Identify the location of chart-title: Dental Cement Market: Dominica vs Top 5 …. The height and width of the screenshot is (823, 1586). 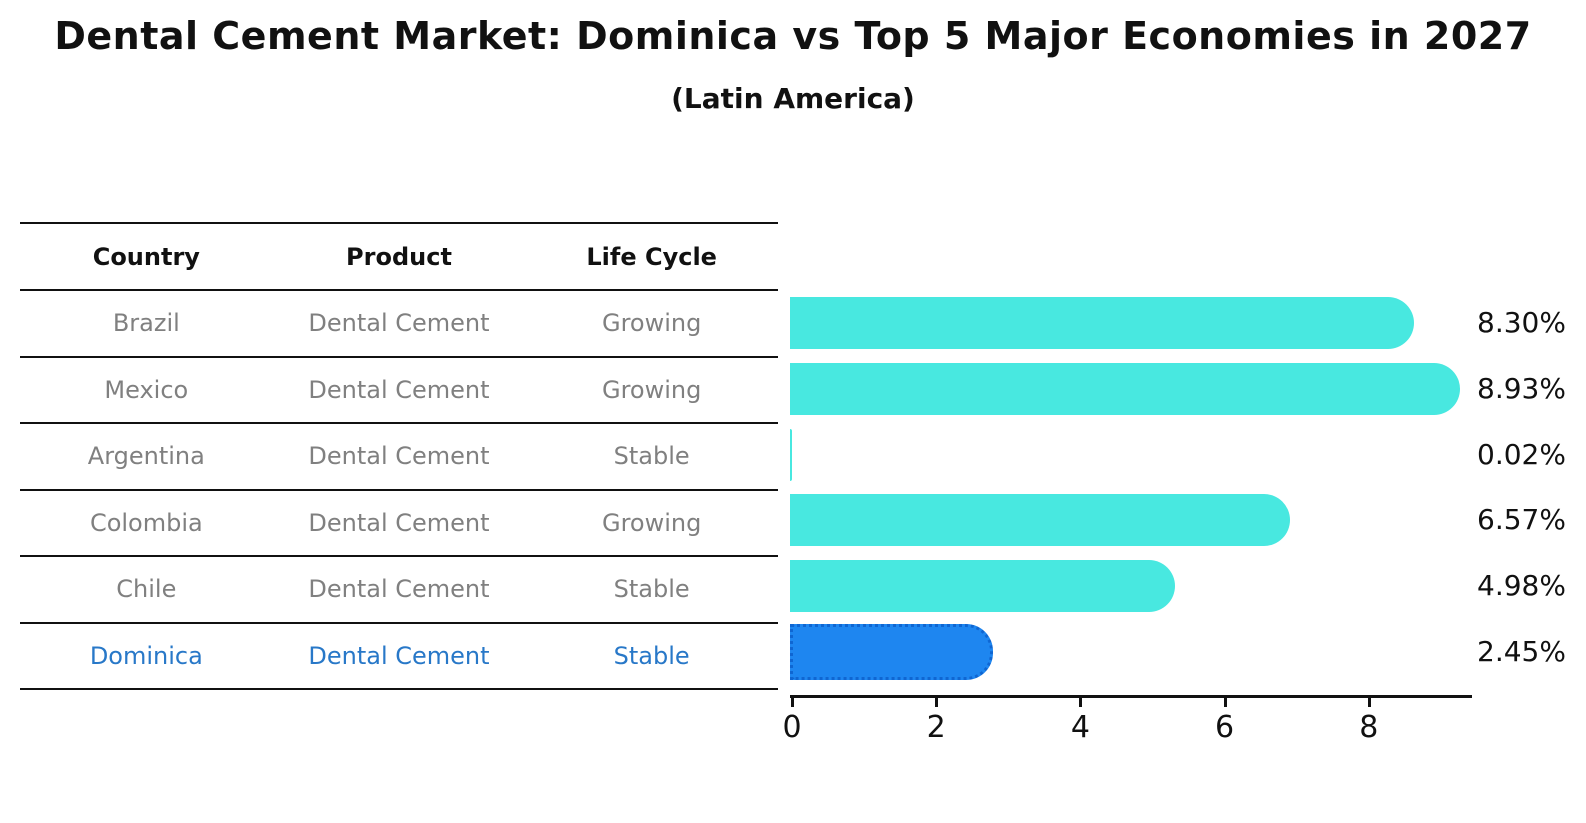
(793, 36).